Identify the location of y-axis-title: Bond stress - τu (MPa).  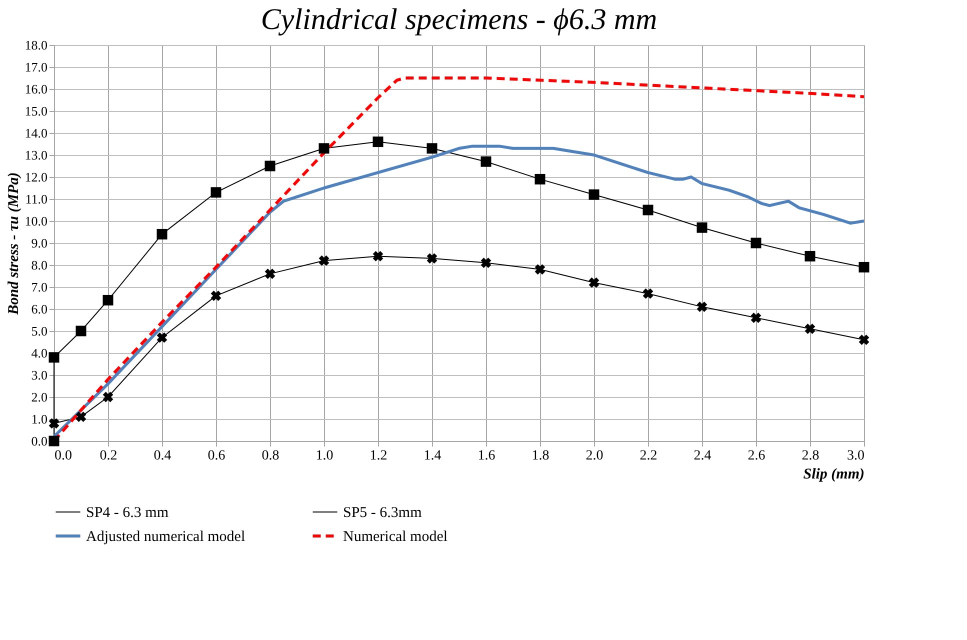
(14, 244).